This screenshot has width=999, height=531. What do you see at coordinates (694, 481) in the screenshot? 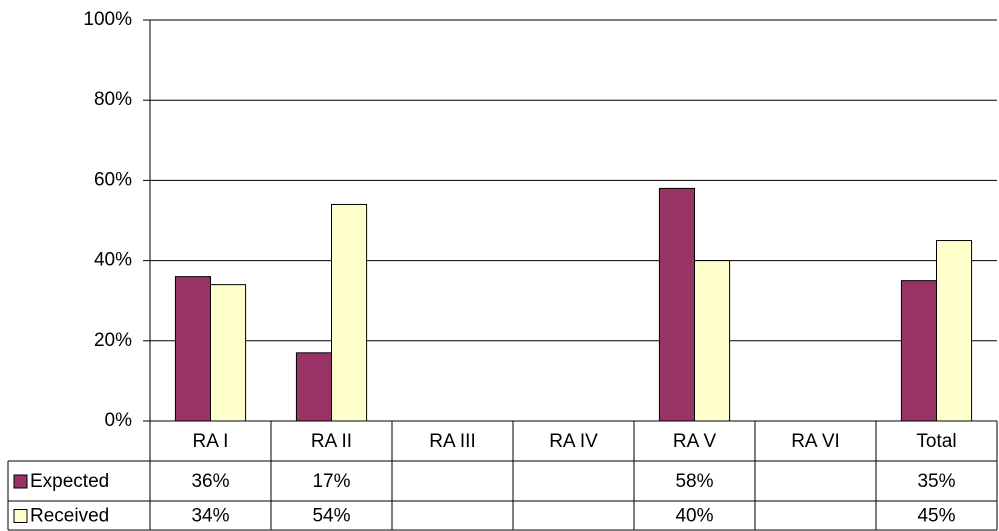
I see `data-label: 58%` at bounding box center [694, 481].